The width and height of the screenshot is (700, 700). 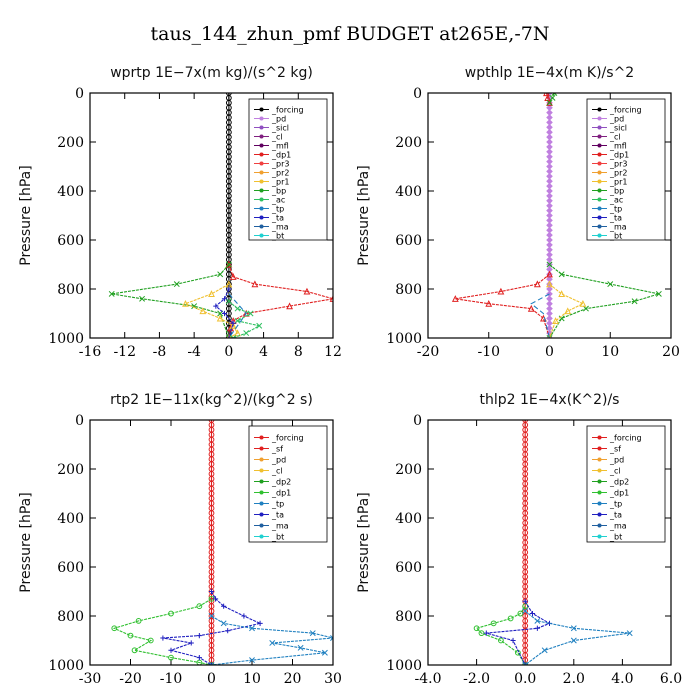 I want to click on legend-entry: _bp, so click(x=278, y=191).